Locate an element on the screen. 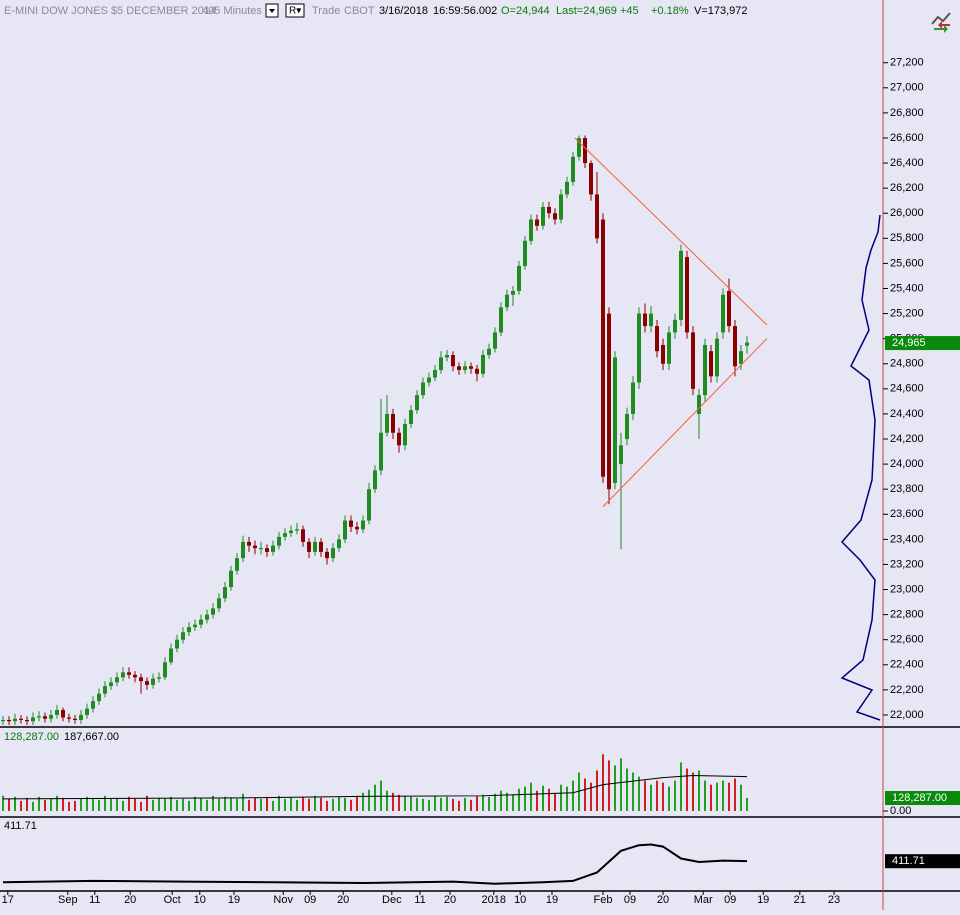 This screenshot has width=960, height=915. y-tick-label: 23,800 is located at coordinates (907, 489).